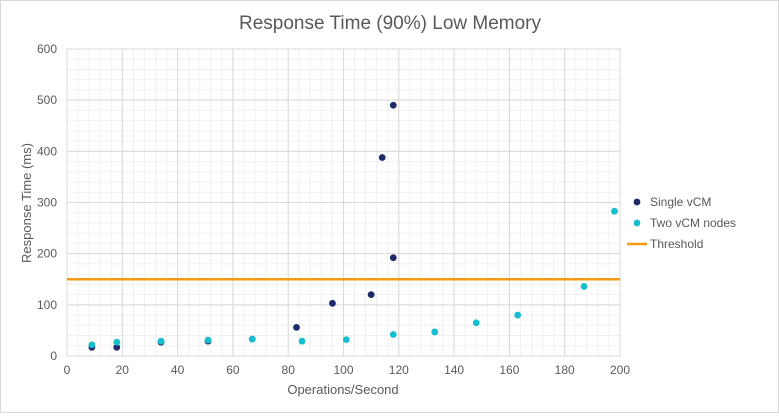 Image resolution: width=779 pixels, height=417 pixels. What do you see at coordinates (47, 254) in the screenshot?
I see `y-tick-label: 200` at bounding box center [47, 254].